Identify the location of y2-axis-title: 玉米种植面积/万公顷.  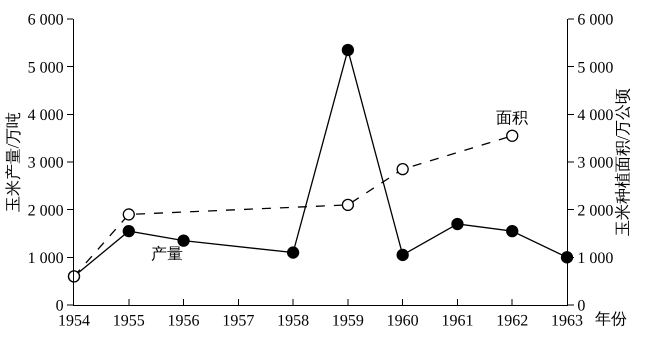
(623, 162).